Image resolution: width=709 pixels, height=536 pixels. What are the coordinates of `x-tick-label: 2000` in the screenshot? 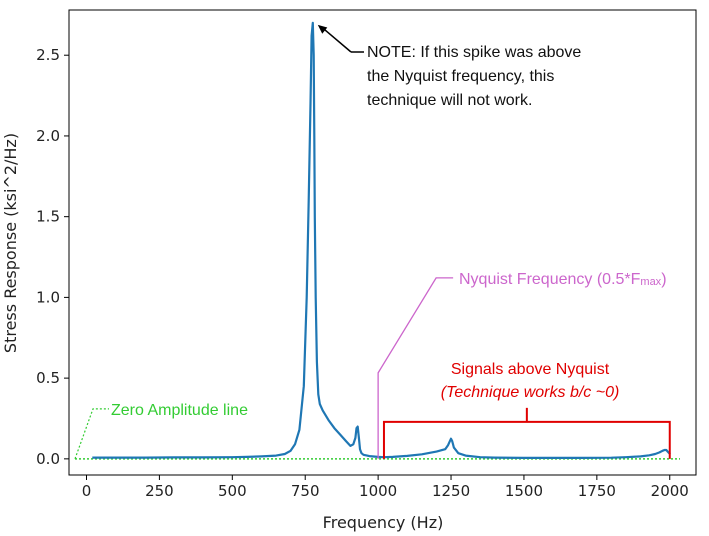 It's located at (670, 491).